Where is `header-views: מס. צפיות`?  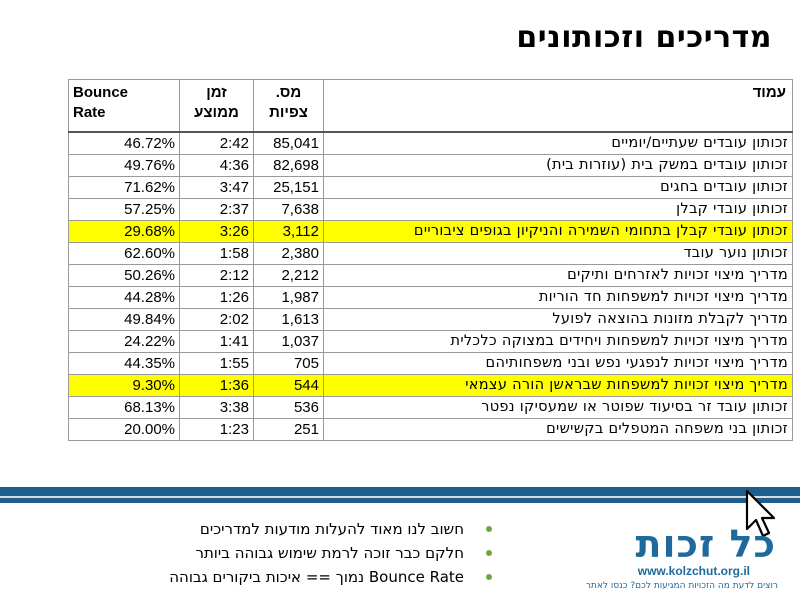 header-views: מס. צפיות is located at coordinates (288, 106).